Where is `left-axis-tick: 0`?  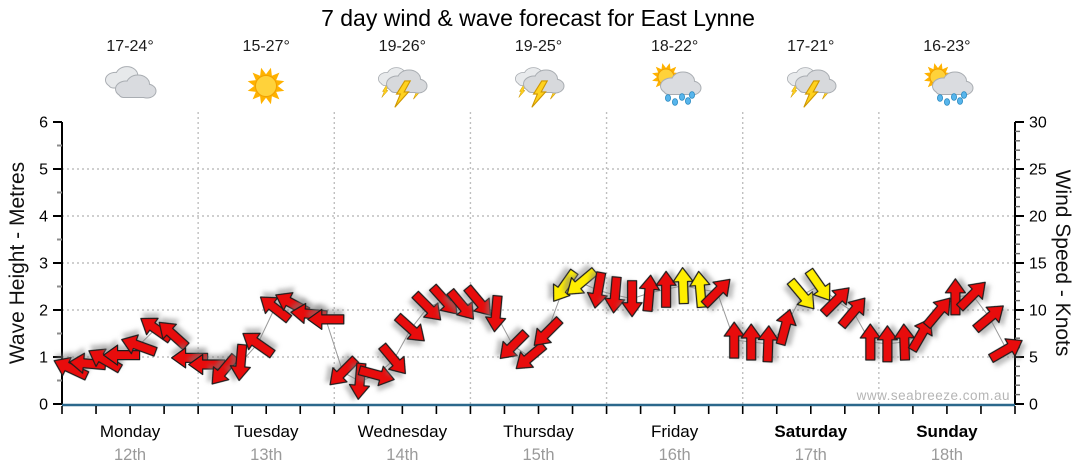
left-axis-tick: 0 is located at coordinates (43, 405).